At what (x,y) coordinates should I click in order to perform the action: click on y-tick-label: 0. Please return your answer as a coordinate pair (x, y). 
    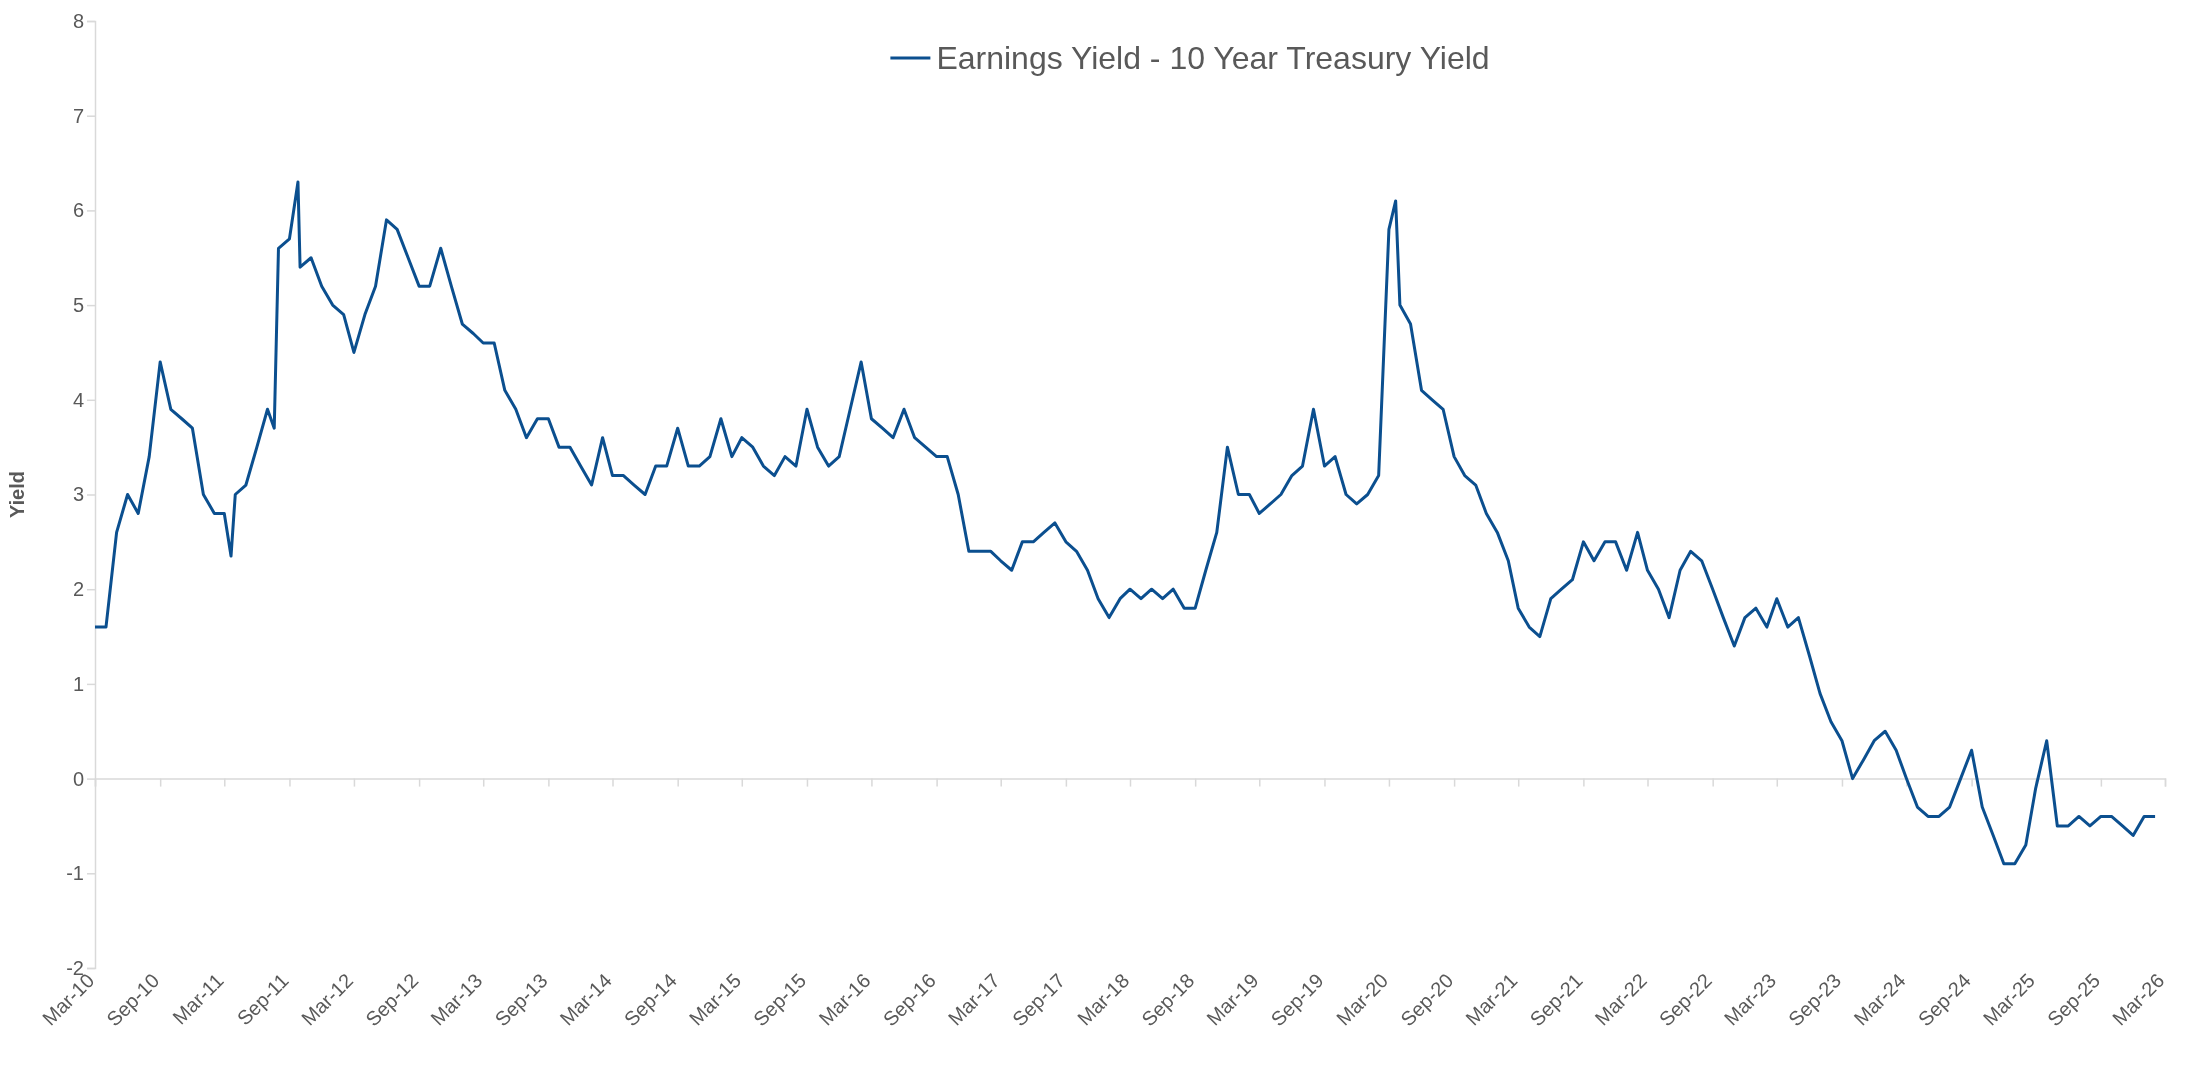
    Looking at the image, I should click on (78, 778).